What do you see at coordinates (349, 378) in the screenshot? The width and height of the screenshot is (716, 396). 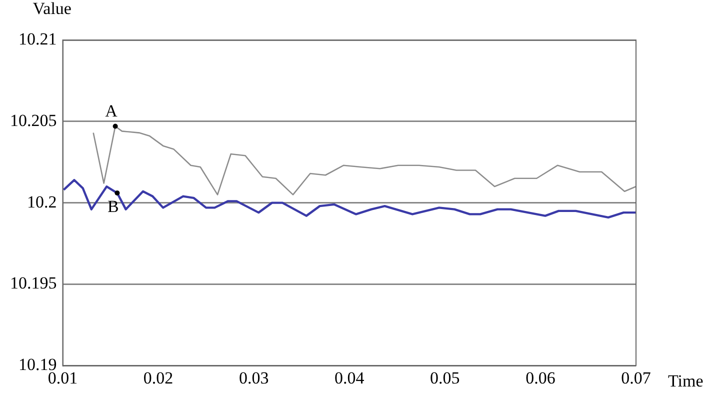 I see `x-tick-label: 0.04` at bounding box center [349, 378].